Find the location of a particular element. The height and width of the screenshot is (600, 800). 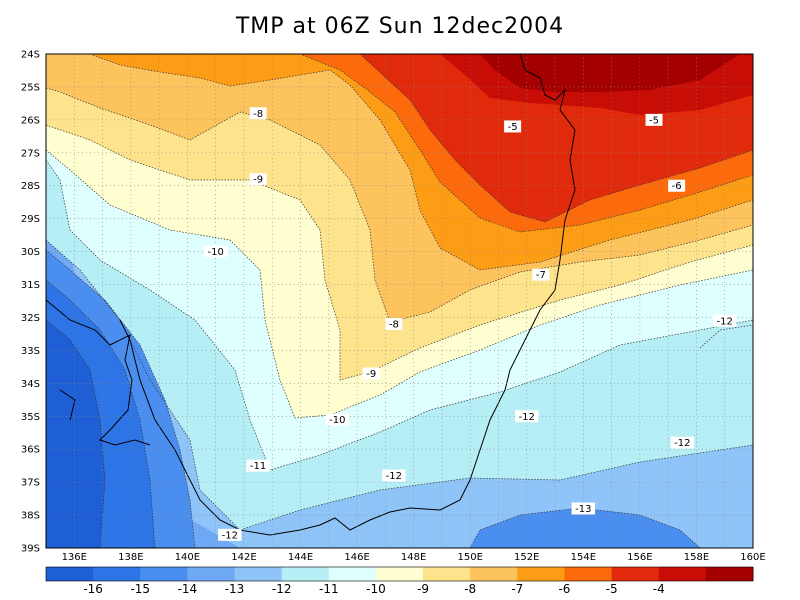

lat-tick-label: 33S is located at coordinates (30, 351).